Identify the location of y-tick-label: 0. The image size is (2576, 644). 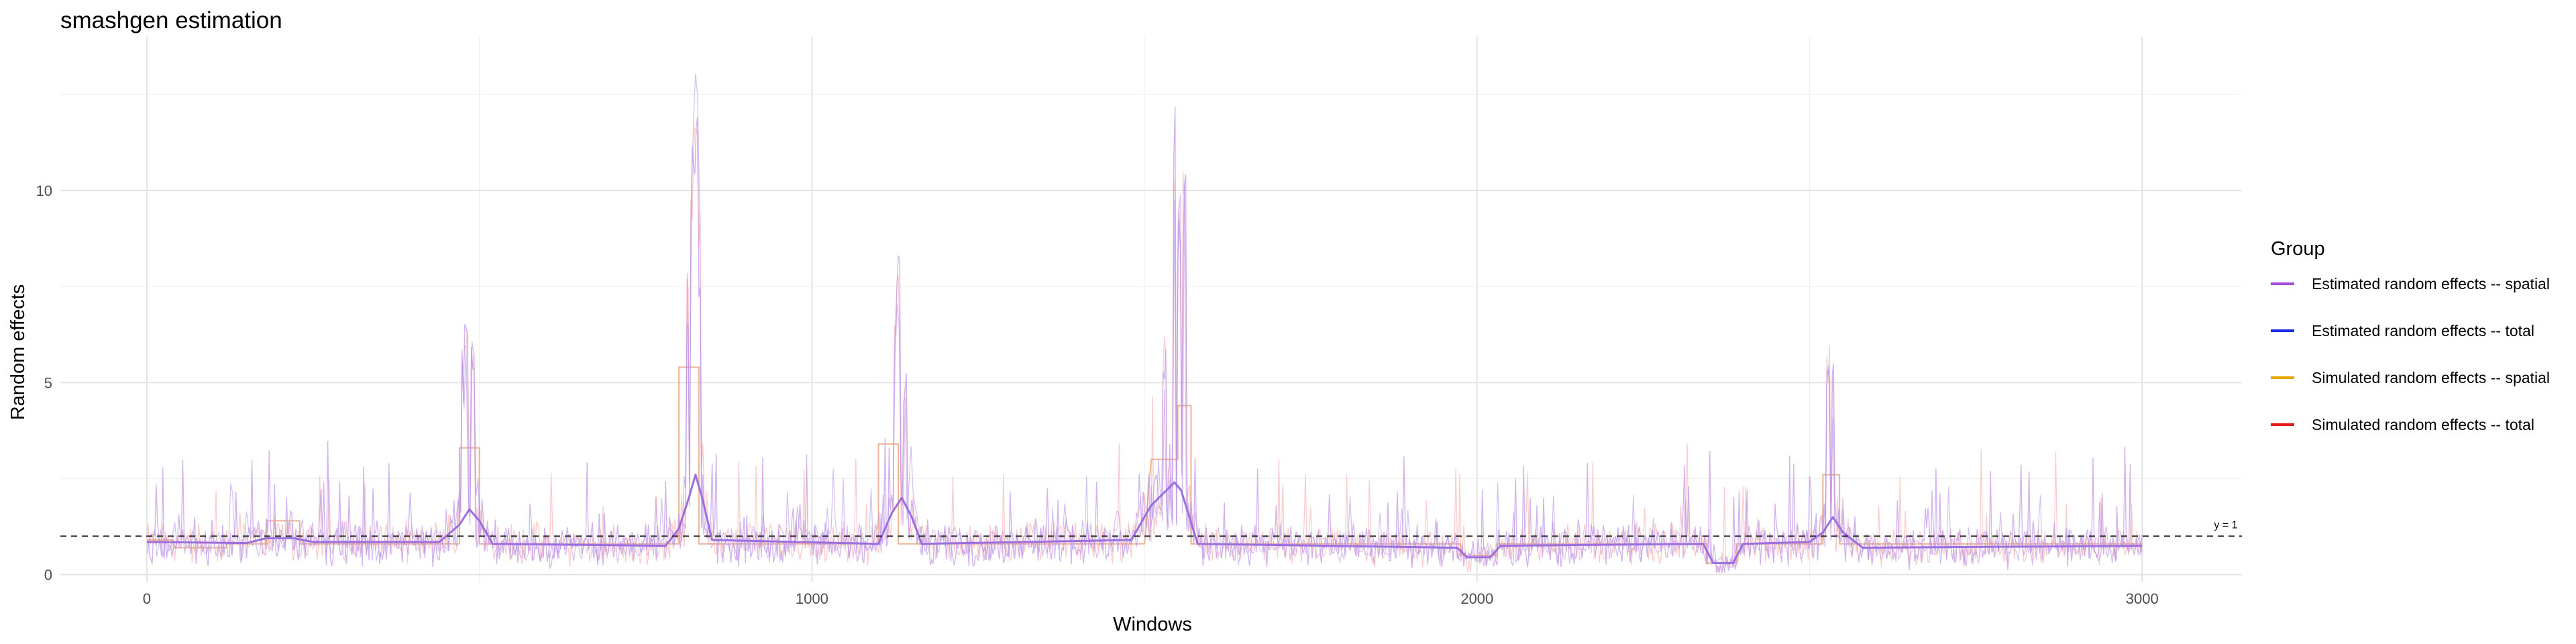
(48, 575).